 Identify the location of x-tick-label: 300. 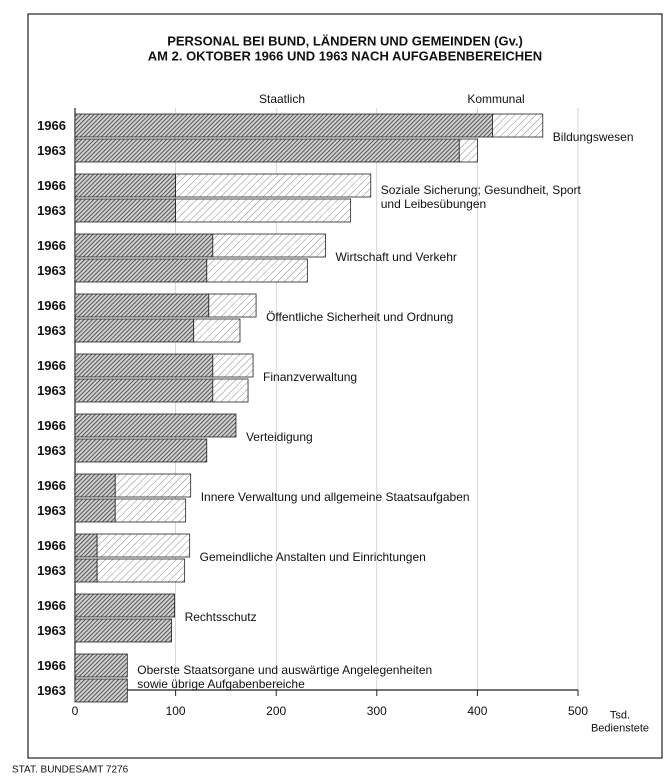
(377, 711).